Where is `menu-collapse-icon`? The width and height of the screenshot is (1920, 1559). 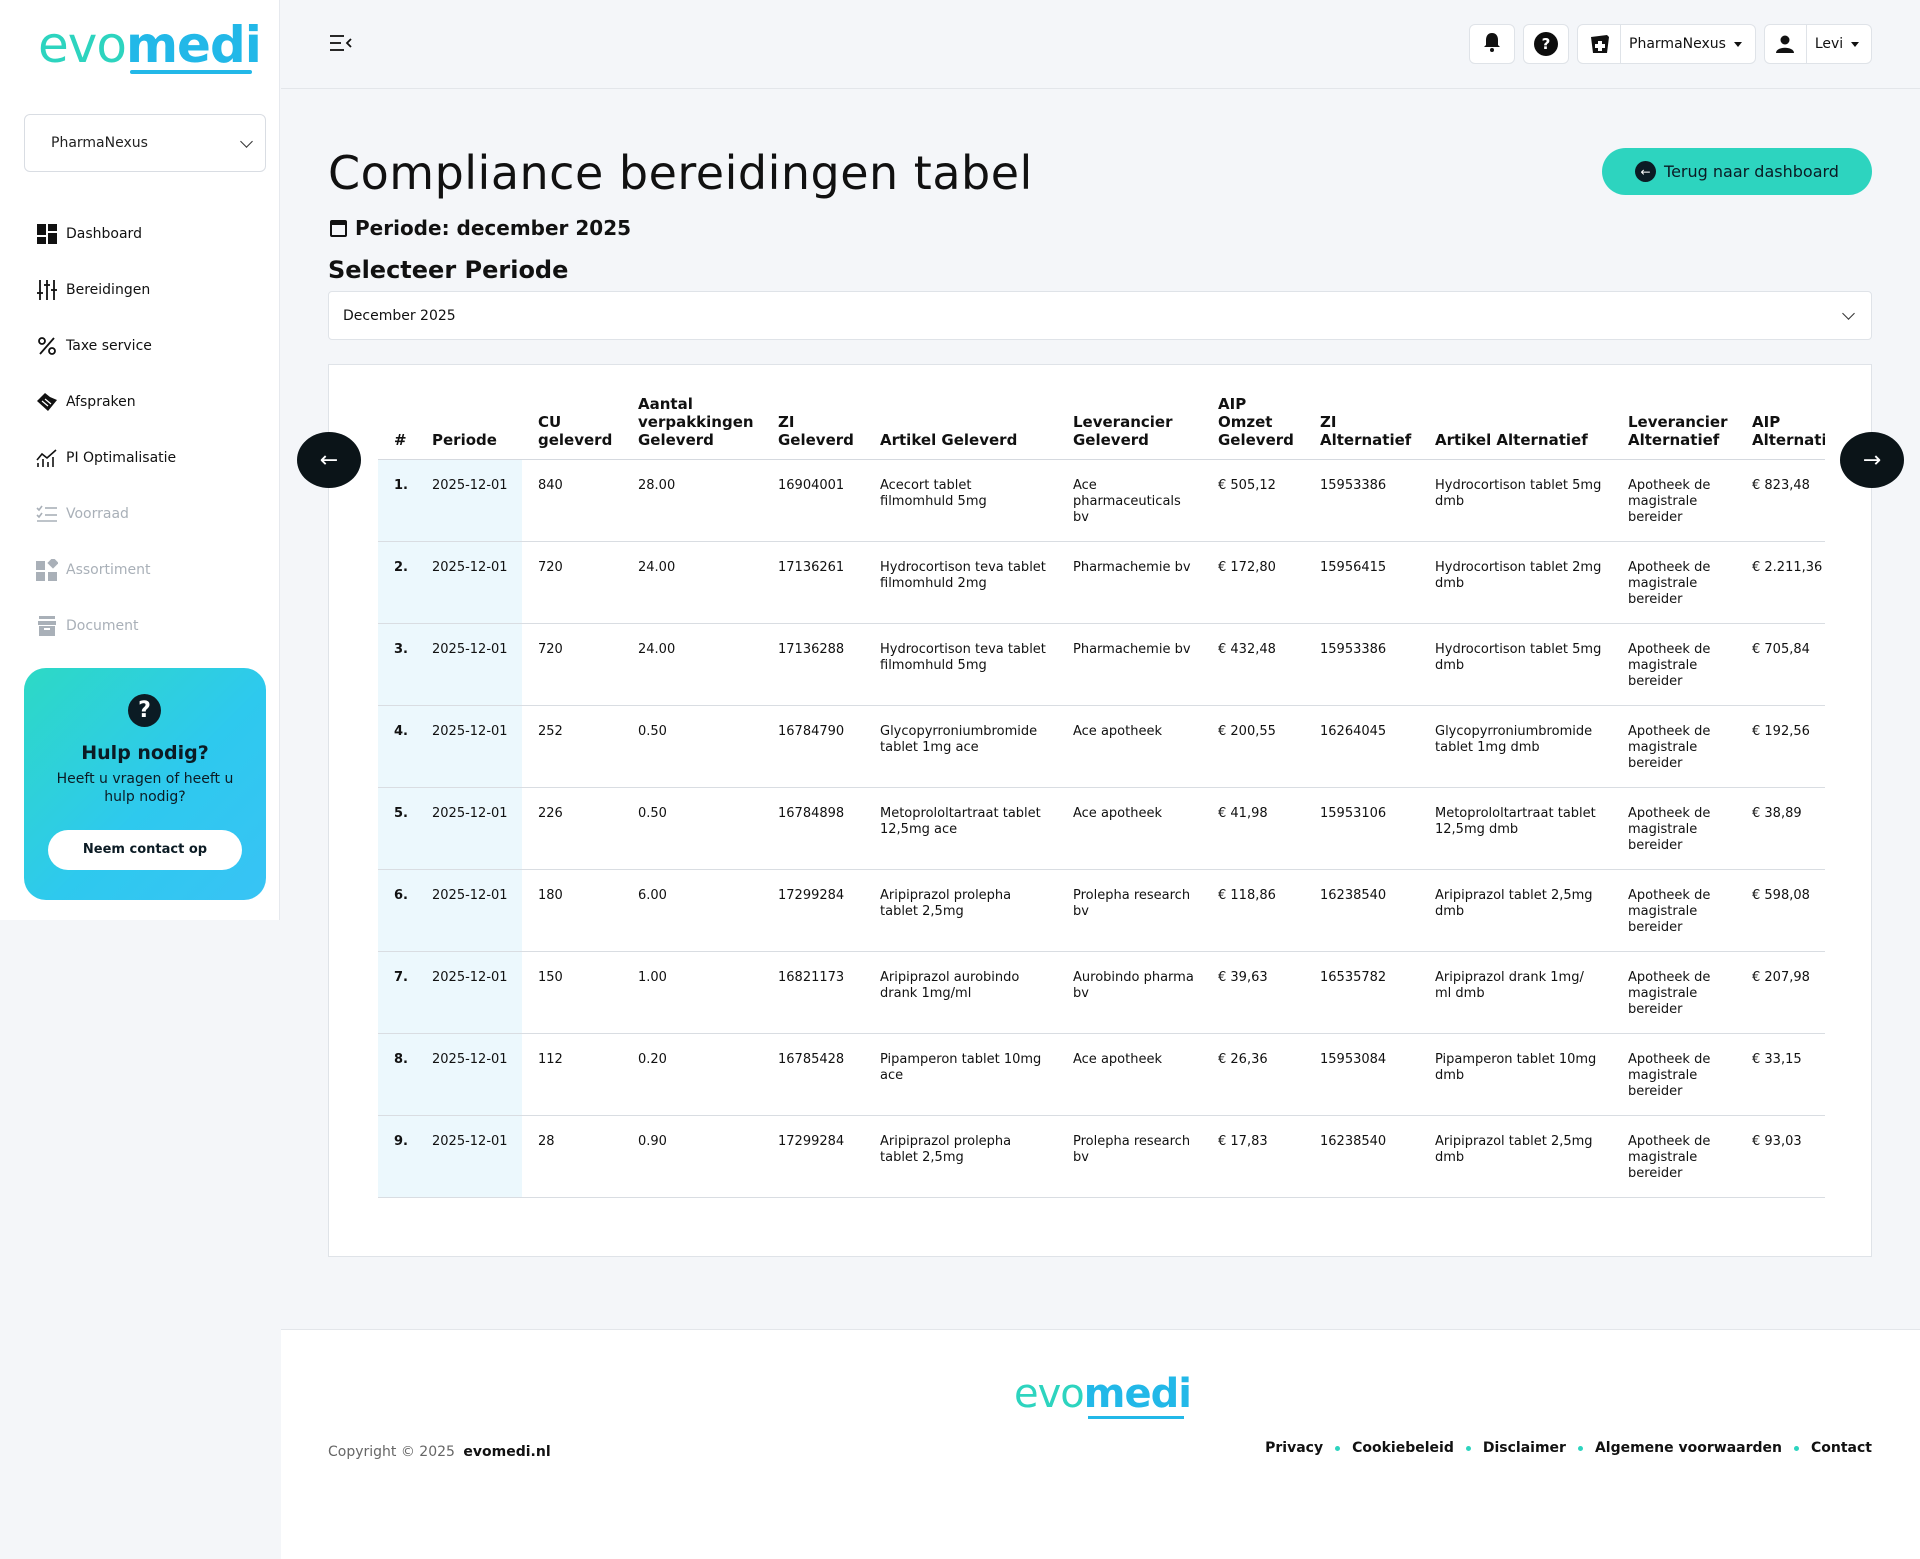 menu-collapse-icon is located at coordinates (341, 45).